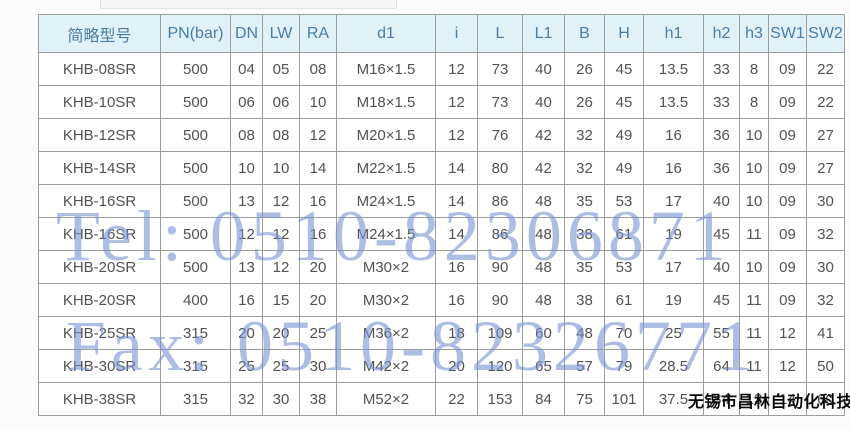 The width and height of the screenshot is (850, 430). What do you see at coordinates (584, 33) in the screenshot?
I see `header-cell: B` at bounding box center [584, 33].